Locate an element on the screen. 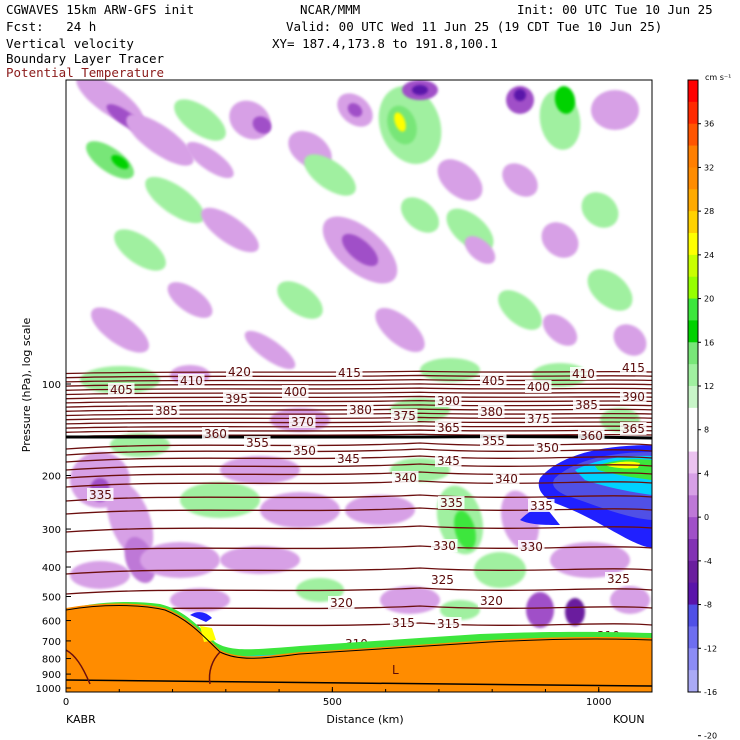  field-boundary-layer: Boundary Layer Tracer is located at coordinates (85, 58).